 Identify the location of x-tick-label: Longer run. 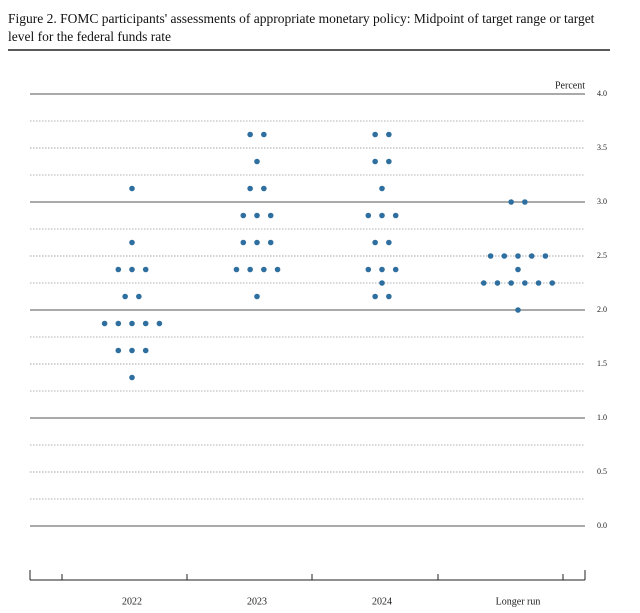
(518, 601).